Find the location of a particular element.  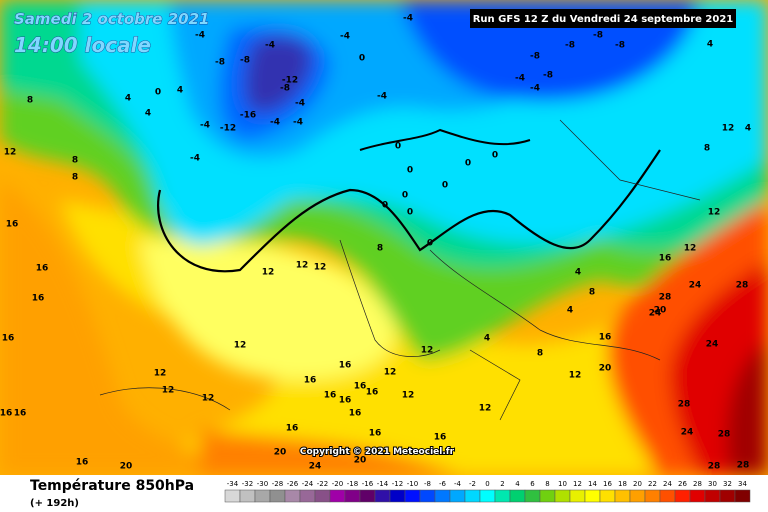

contour-label: 24 is located at coordinates (695, 286).